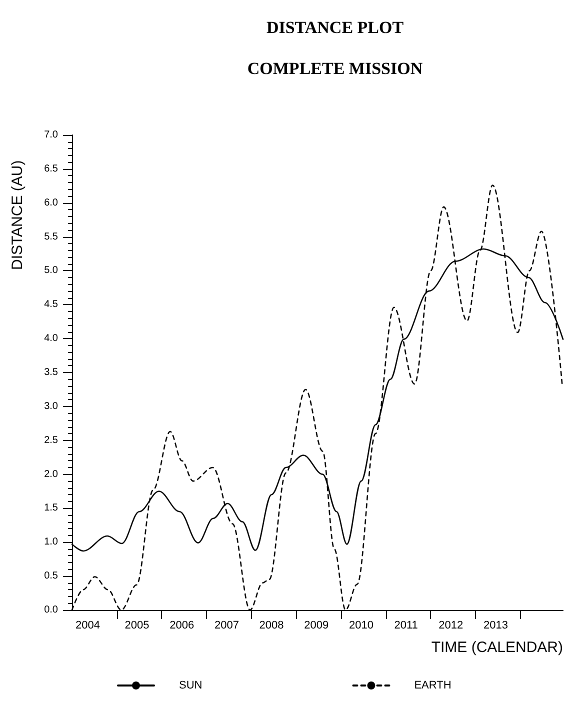 Image resolution: width=565 pixels, height=704 pixels. What do you see at coordinates (182, 626) in the screenshot?
I see `x-tick-label: 2006` at bounding box center [182, 626].